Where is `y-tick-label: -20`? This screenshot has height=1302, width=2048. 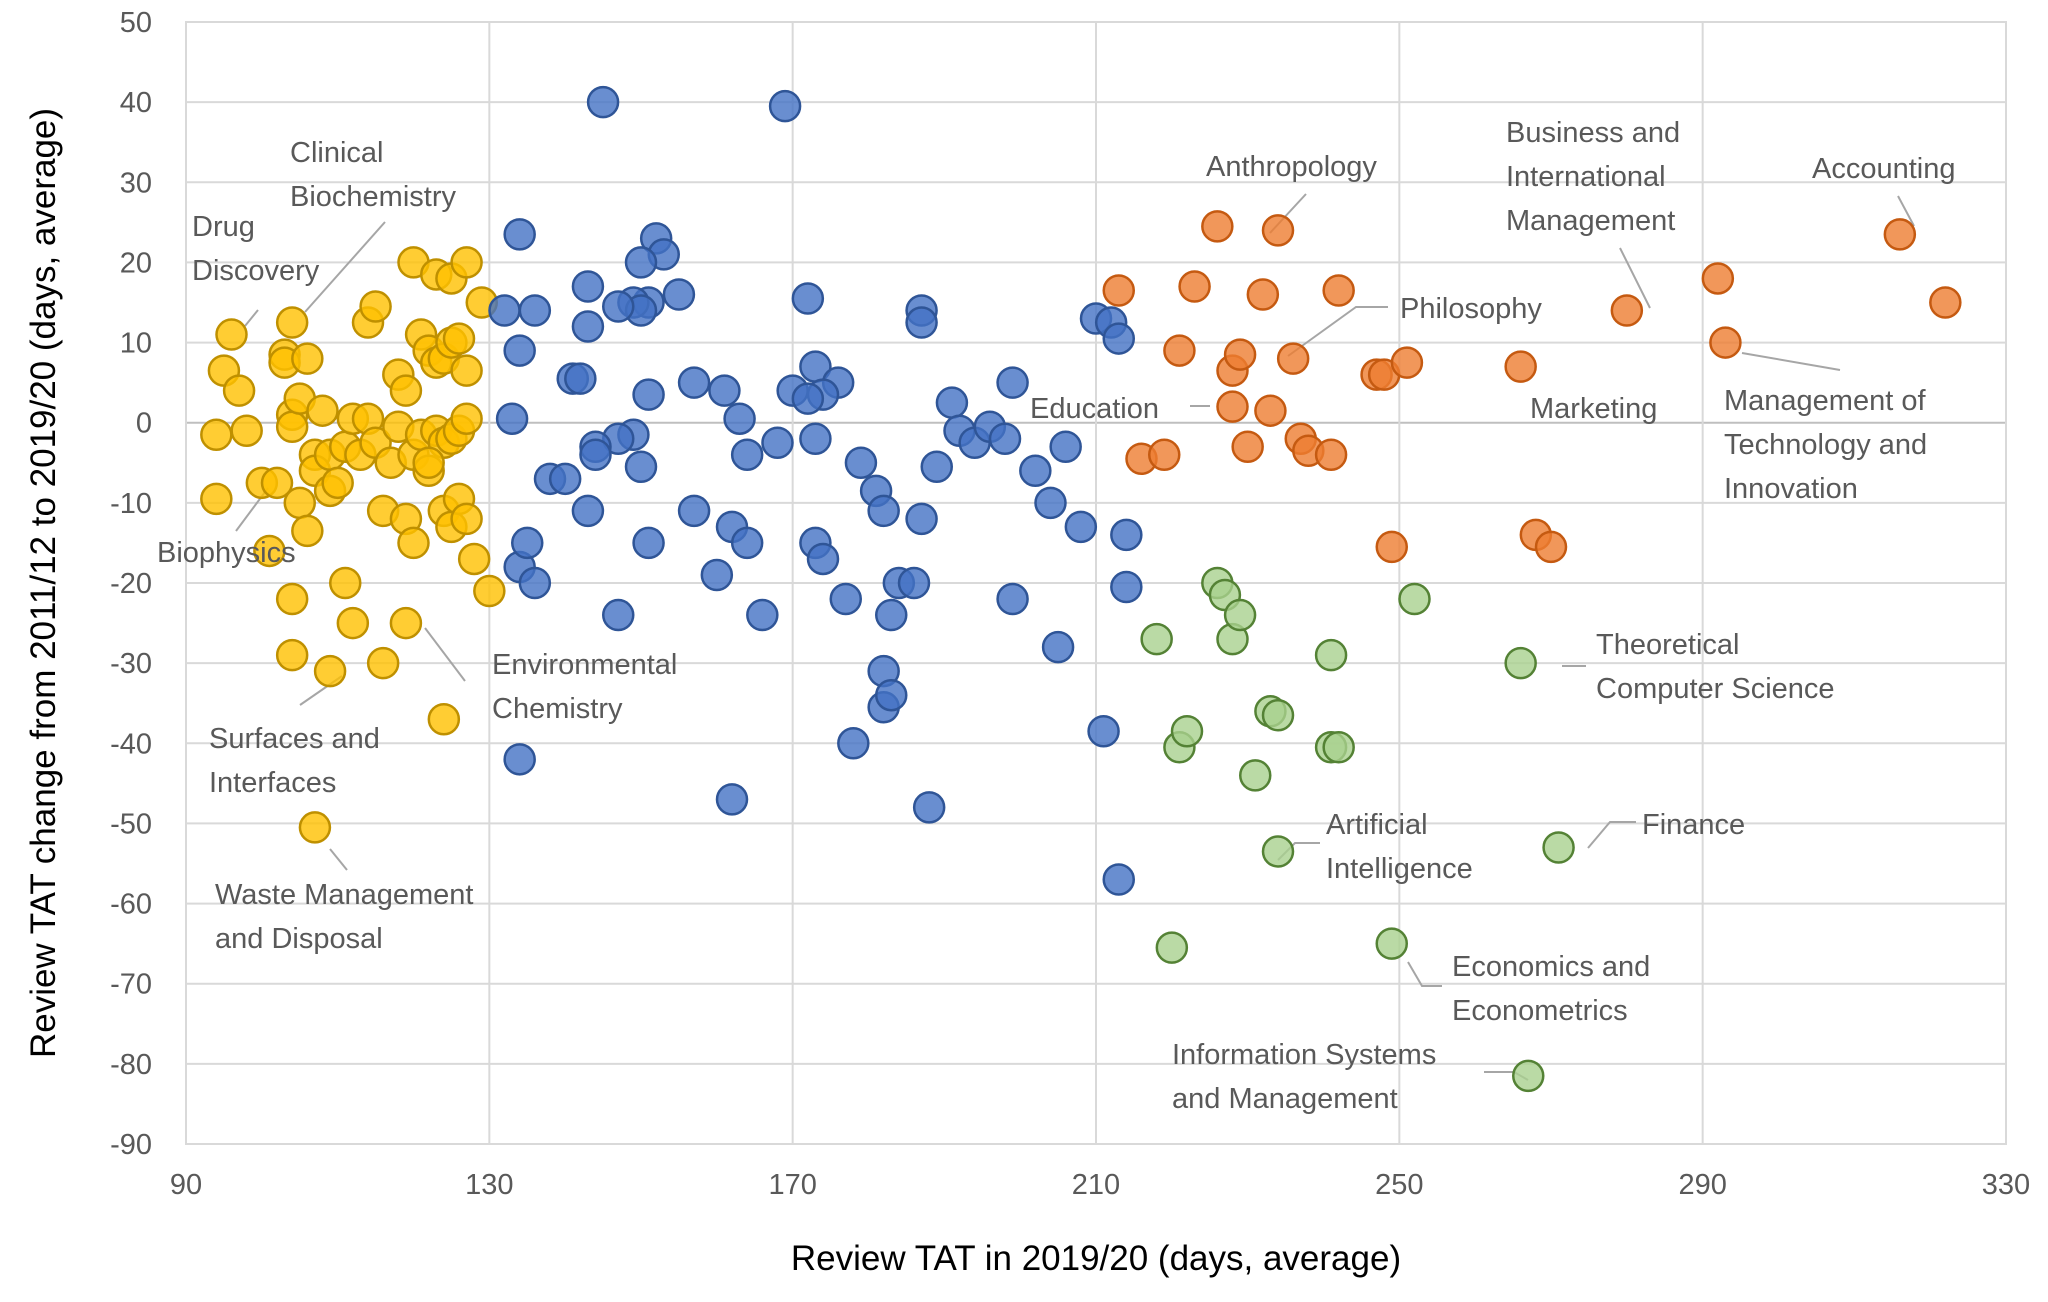
y-tick-label: -20 is located at coordinates (131, 584).